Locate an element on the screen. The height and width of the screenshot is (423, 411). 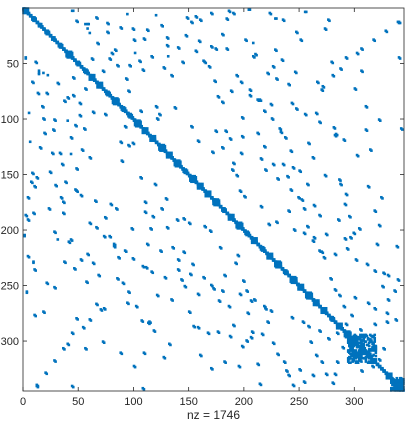
nonzero-point-1936 is located at coordinates (115, 247).